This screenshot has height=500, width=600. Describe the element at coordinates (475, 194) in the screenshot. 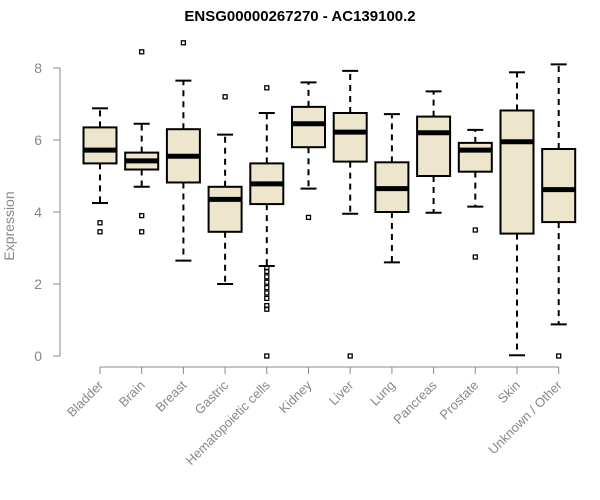

I see `box-prostate` at that location.